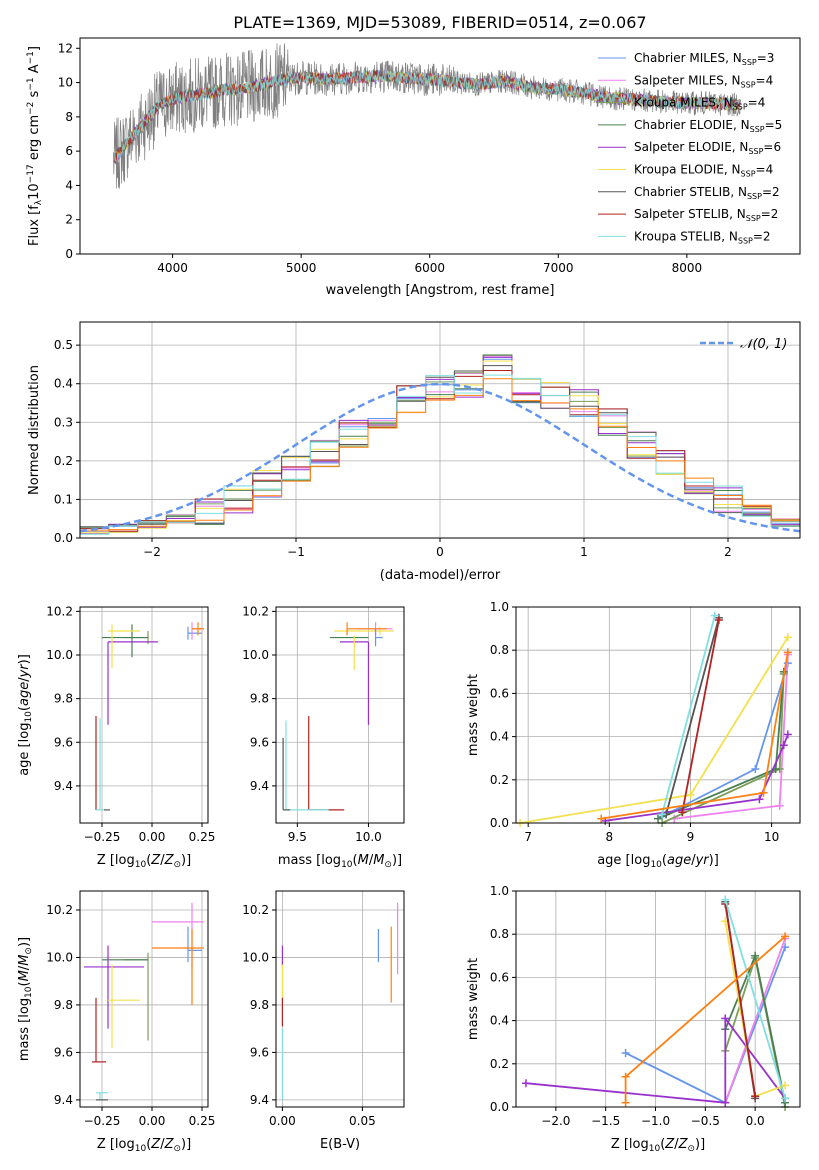  Describe the element at coordinates (152, 1121) in the screenshot. I see `mass-vs-z-xtick-label-1: 0.00` at that location.